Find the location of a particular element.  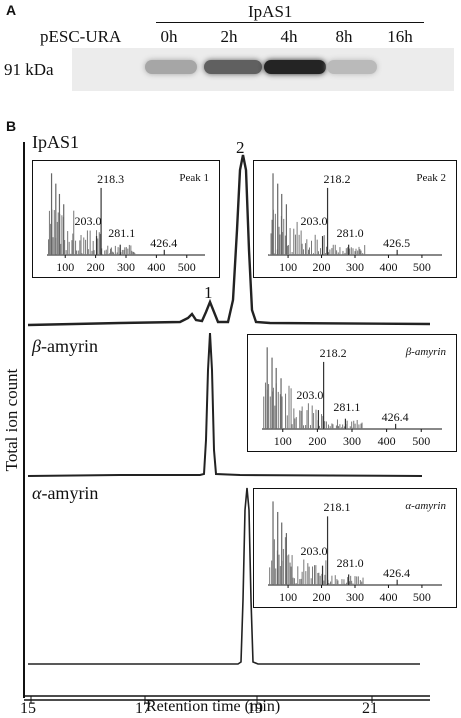

x-tick-label-15: 15 is located at coordinates (28, 708).